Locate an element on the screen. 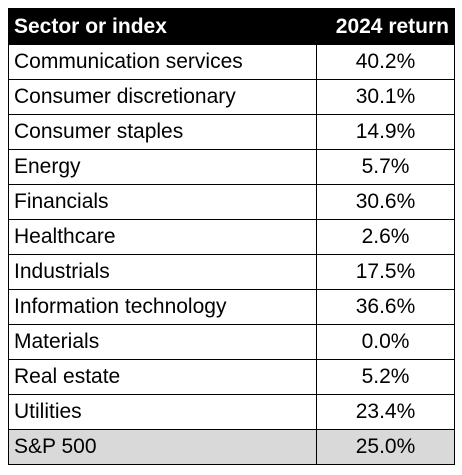 This screenshot has height=475, width=462. table-row: Healthcare 2.6% is located at coordinates (231, 237).